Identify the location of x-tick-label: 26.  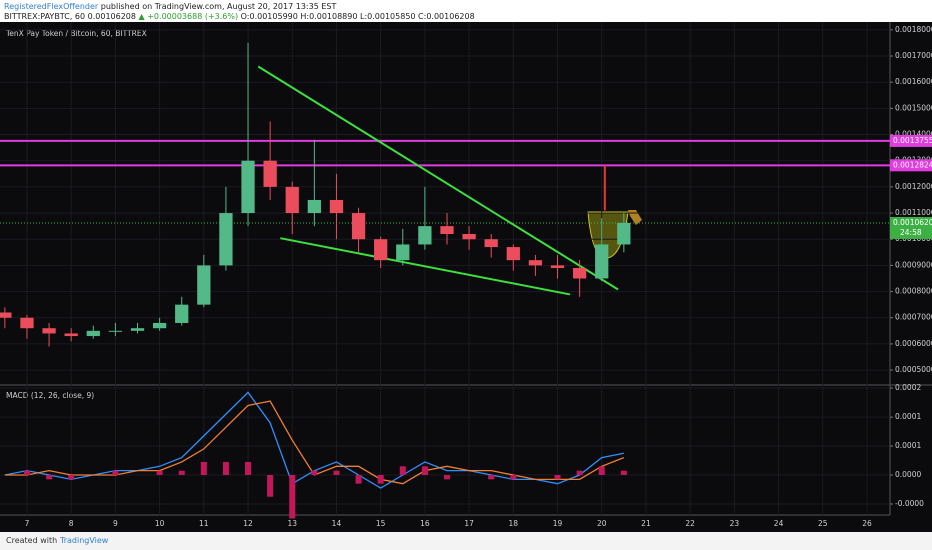
(867, 523).